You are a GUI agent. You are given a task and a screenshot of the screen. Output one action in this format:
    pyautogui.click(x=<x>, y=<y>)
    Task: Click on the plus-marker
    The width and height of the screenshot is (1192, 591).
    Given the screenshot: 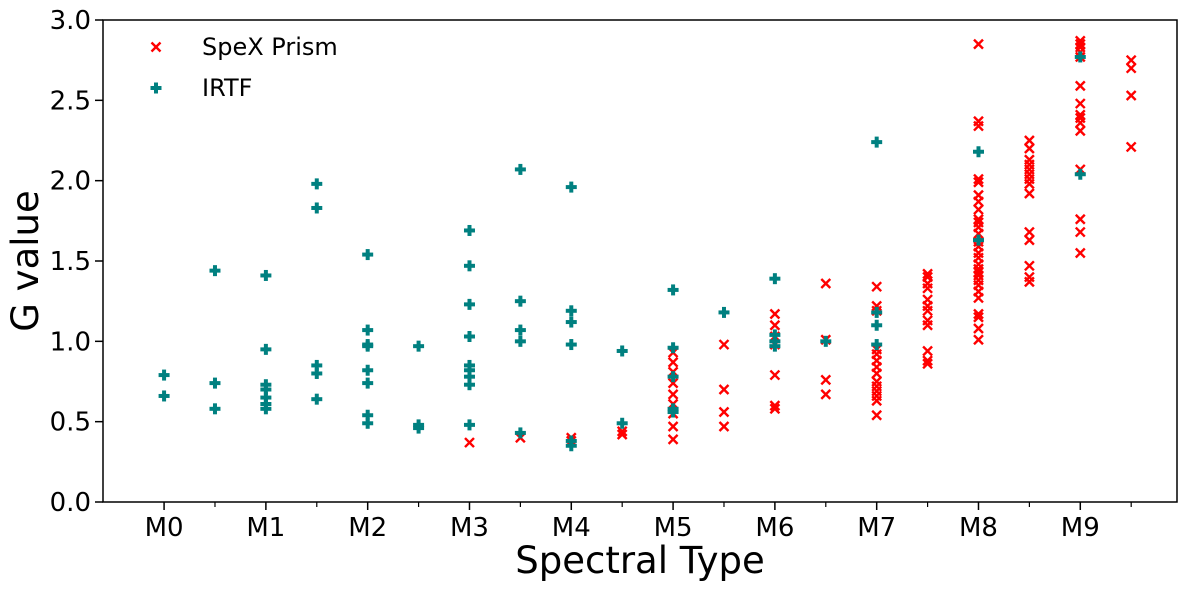 What is the action you would take?
    pyautogui.click(x=156, y=88)
    